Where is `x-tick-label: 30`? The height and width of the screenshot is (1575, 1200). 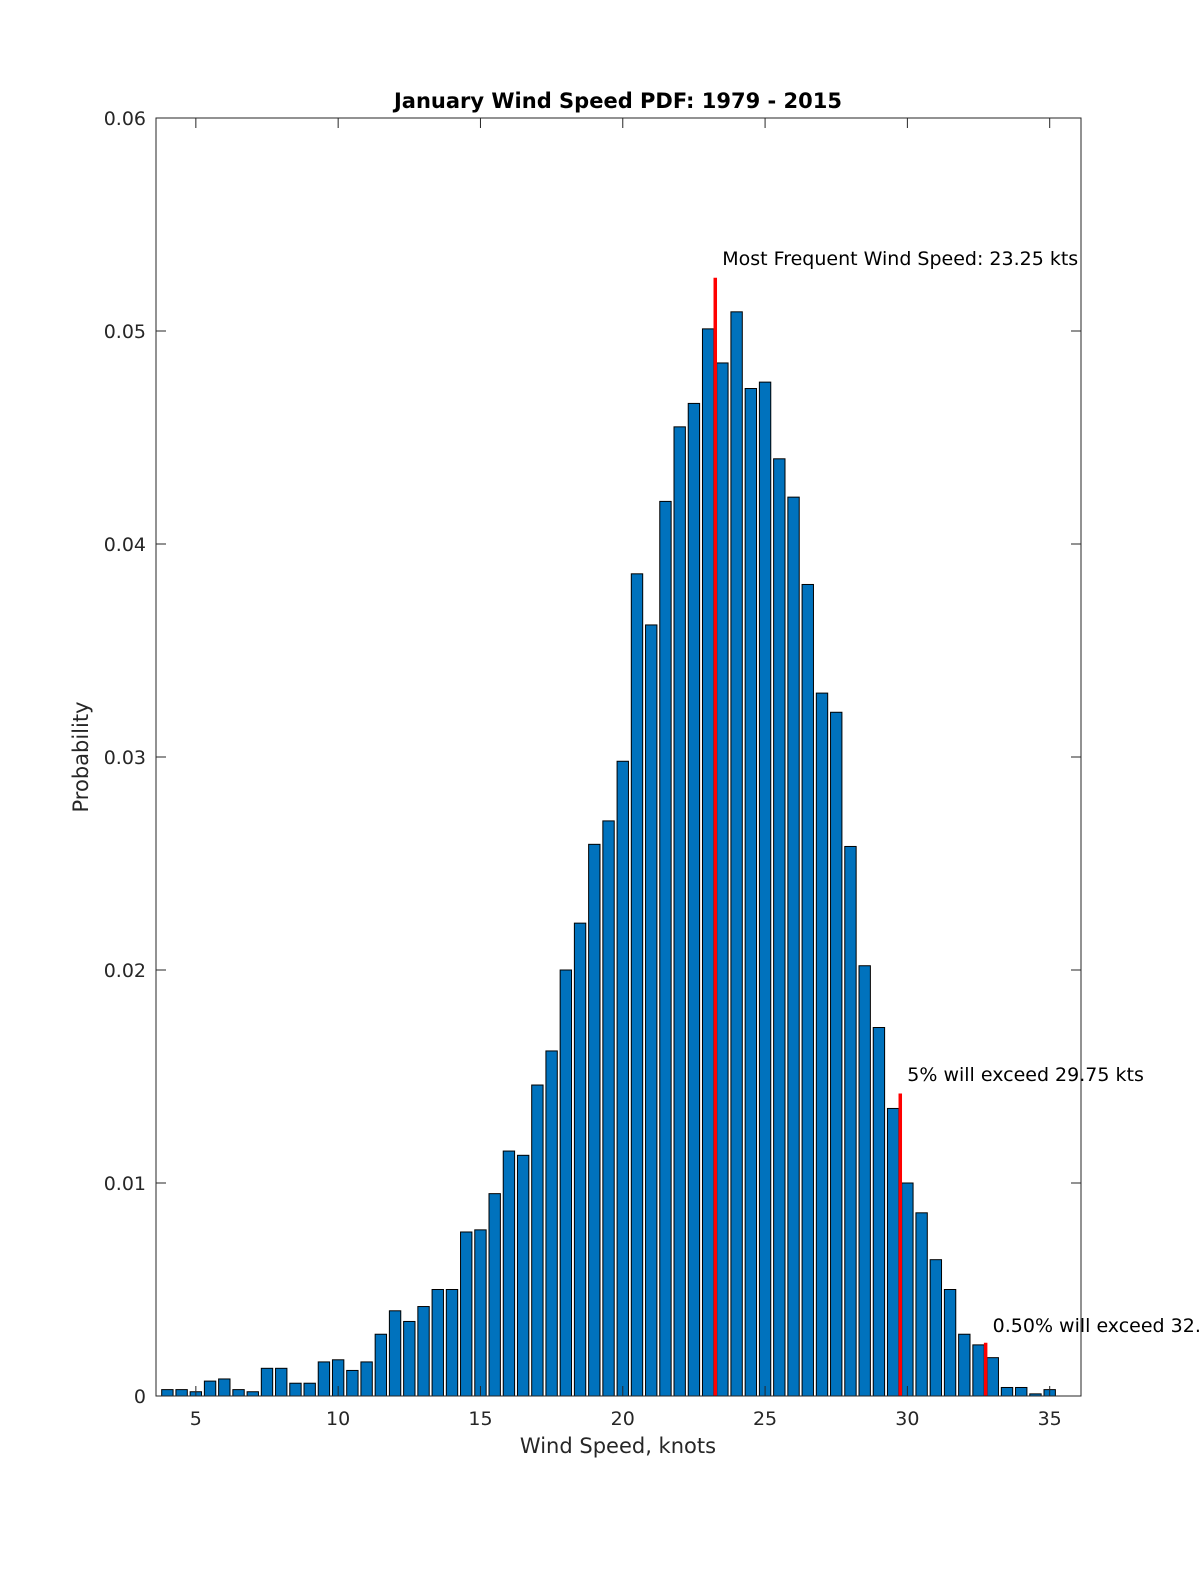 x-tick-label: 30 is located at coordinates (907, 1419).